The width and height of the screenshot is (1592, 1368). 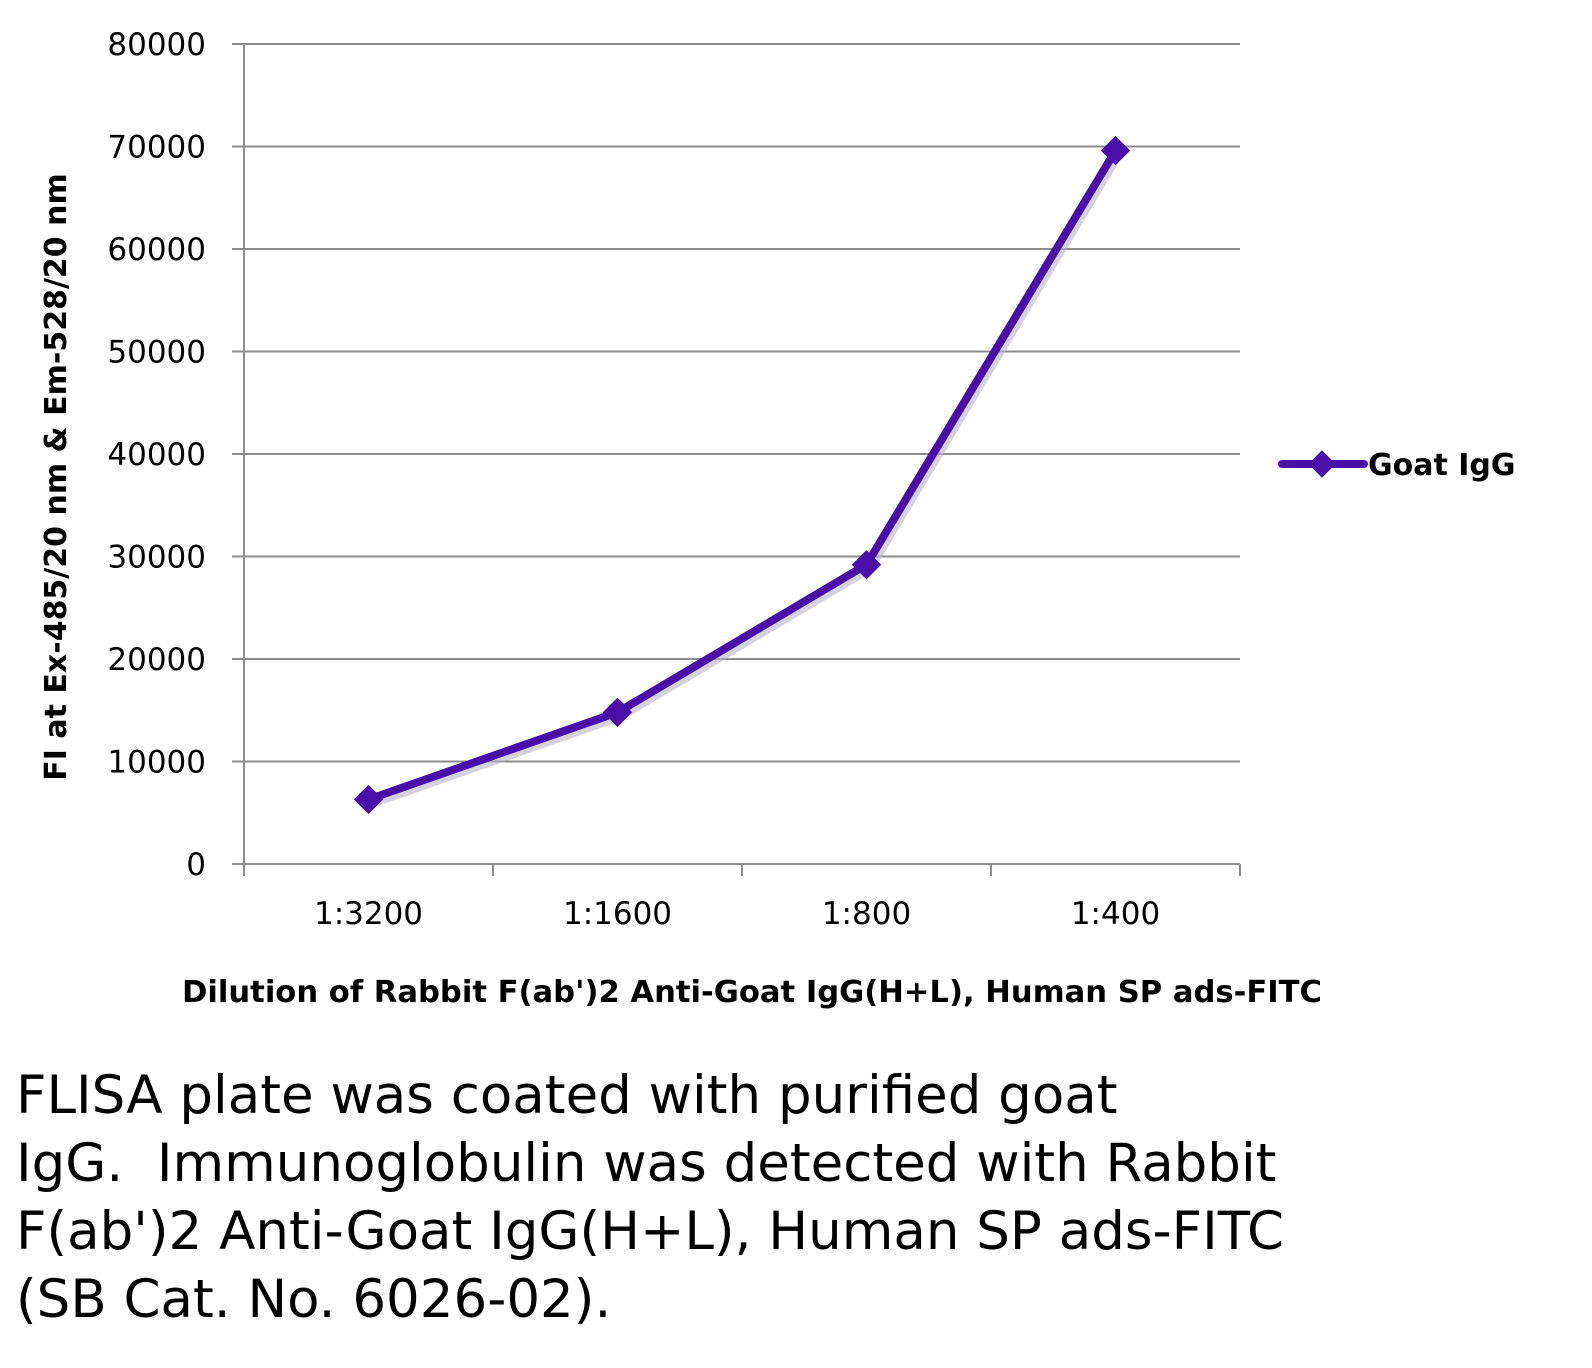 What do you see at coordinates (1115, 914) in the screenshot?
I see `x-tick-label: 1:400` at bounding box center [1115, 914].